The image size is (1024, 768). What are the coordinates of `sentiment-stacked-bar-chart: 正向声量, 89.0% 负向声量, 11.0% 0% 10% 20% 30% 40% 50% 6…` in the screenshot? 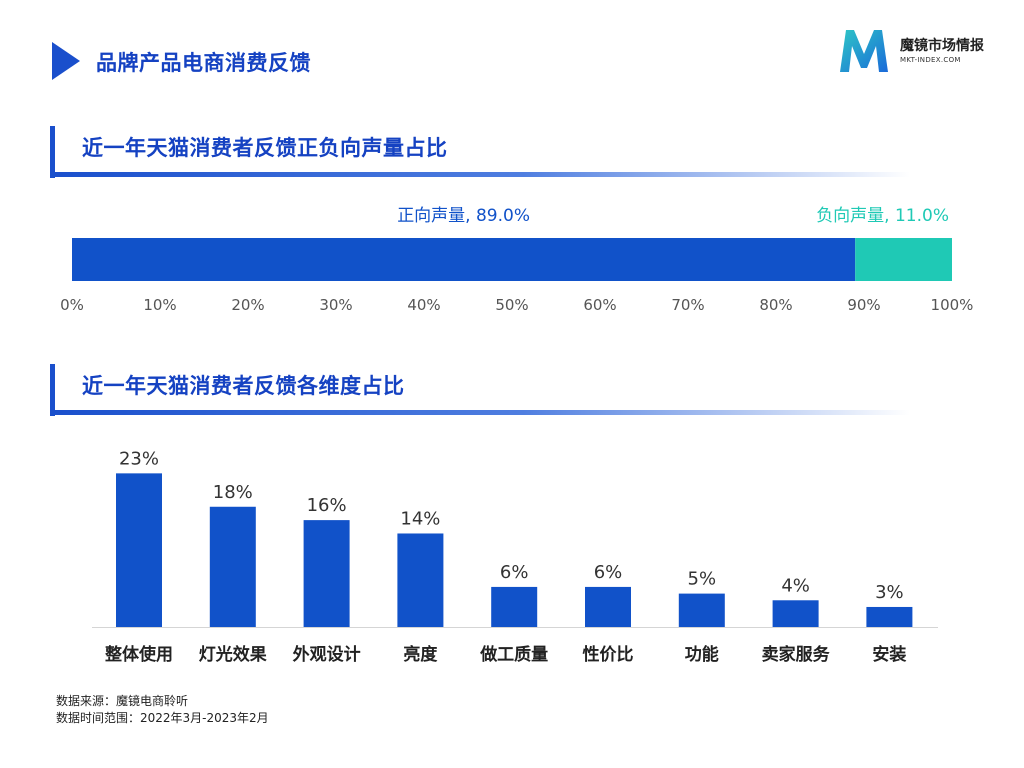 It's located at (517, 260).